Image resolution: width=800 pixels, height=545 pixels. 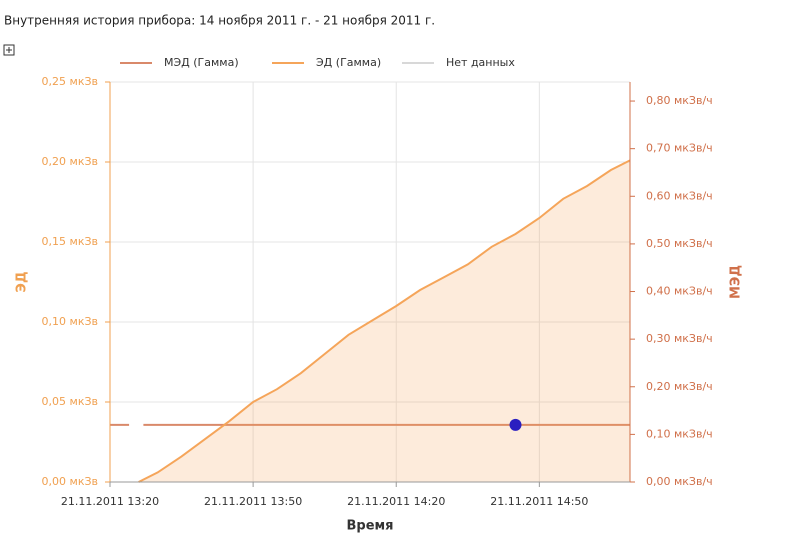 What do you see at coordinates (22, 281) in the screenshot?
I see `y-axis-label: ЭД` at bounding box center [22, 281].